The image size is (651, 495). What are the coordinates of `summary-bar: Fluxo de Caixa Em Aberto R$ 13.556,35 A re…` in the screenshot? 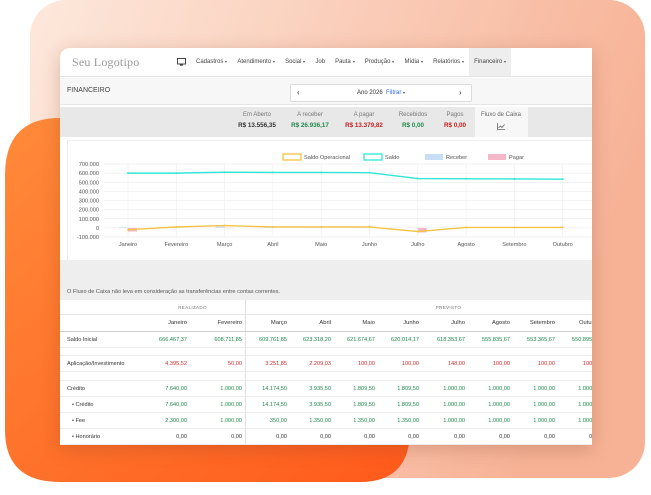 It's located at (326, 122).